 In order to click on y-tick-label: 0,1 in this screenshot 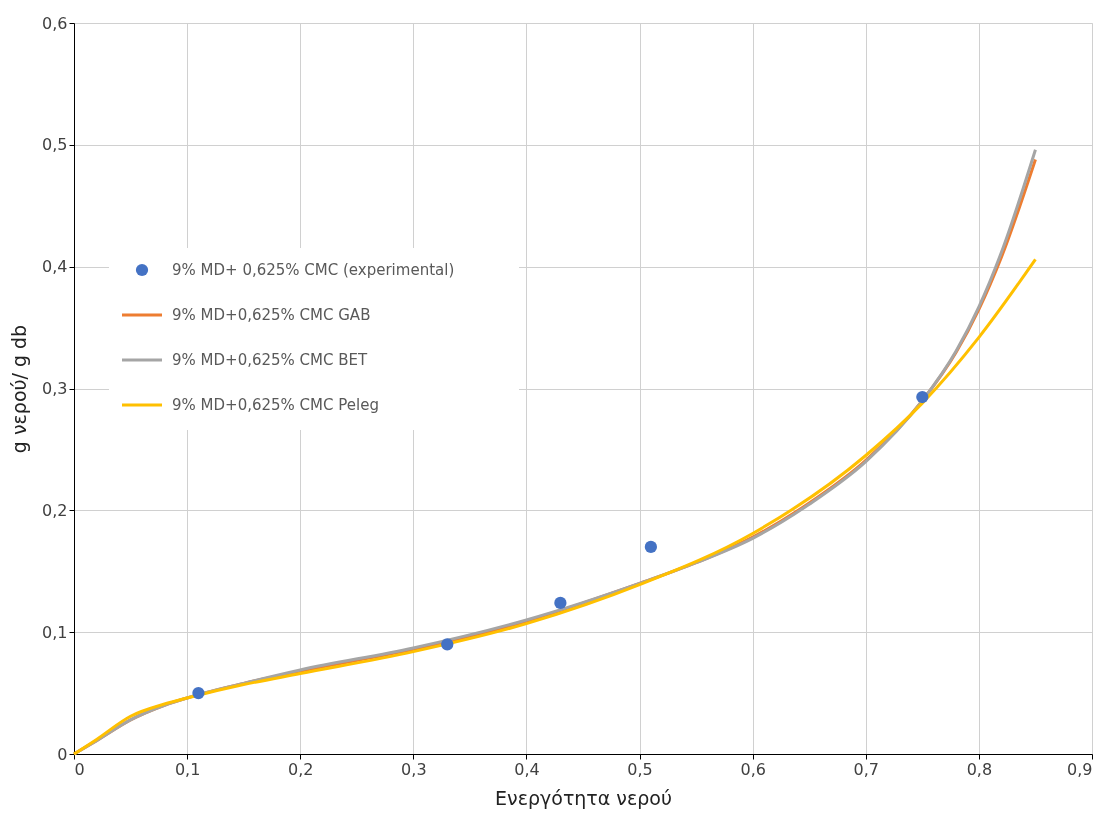, I will do `click(55, 632)`.